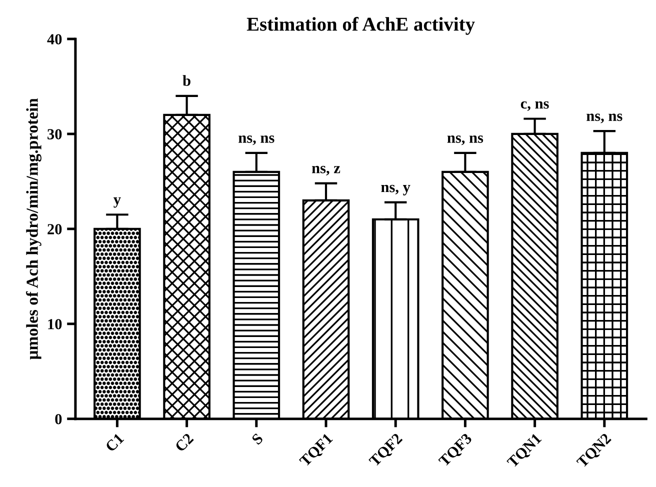 Image resolution: width=656 pixels, height=487 pixels. I want to click on y-tick-label: 0, so click(58, 419).